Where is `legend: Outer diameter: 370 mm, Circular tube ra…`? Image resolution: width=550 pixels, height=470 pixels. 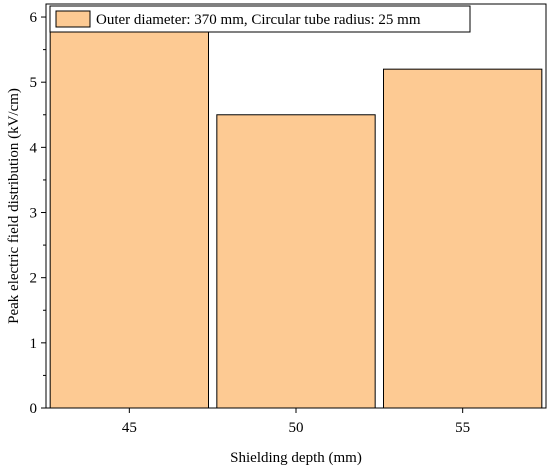
legend: Outer diameter: 370 mm, Circular tube ra… is located at coordinates (260, 19).